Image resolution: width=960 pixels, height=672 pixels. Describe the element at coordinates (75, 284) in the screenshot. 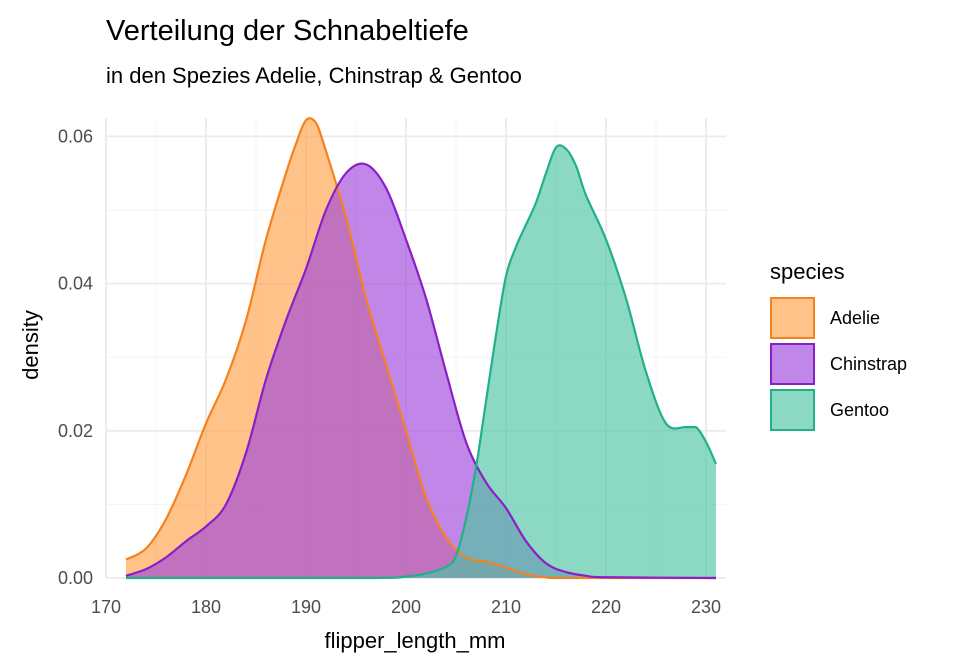

I see `y-tick-label: 0.04` at that location.